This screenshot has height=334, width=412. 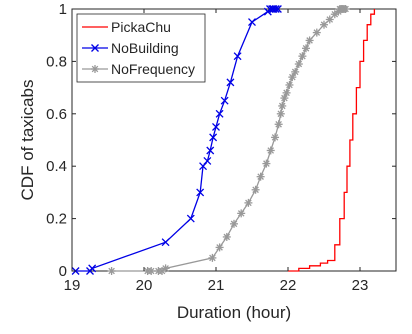 I want to click on legend-entry: PickaChu, so click(x=126, y=27).